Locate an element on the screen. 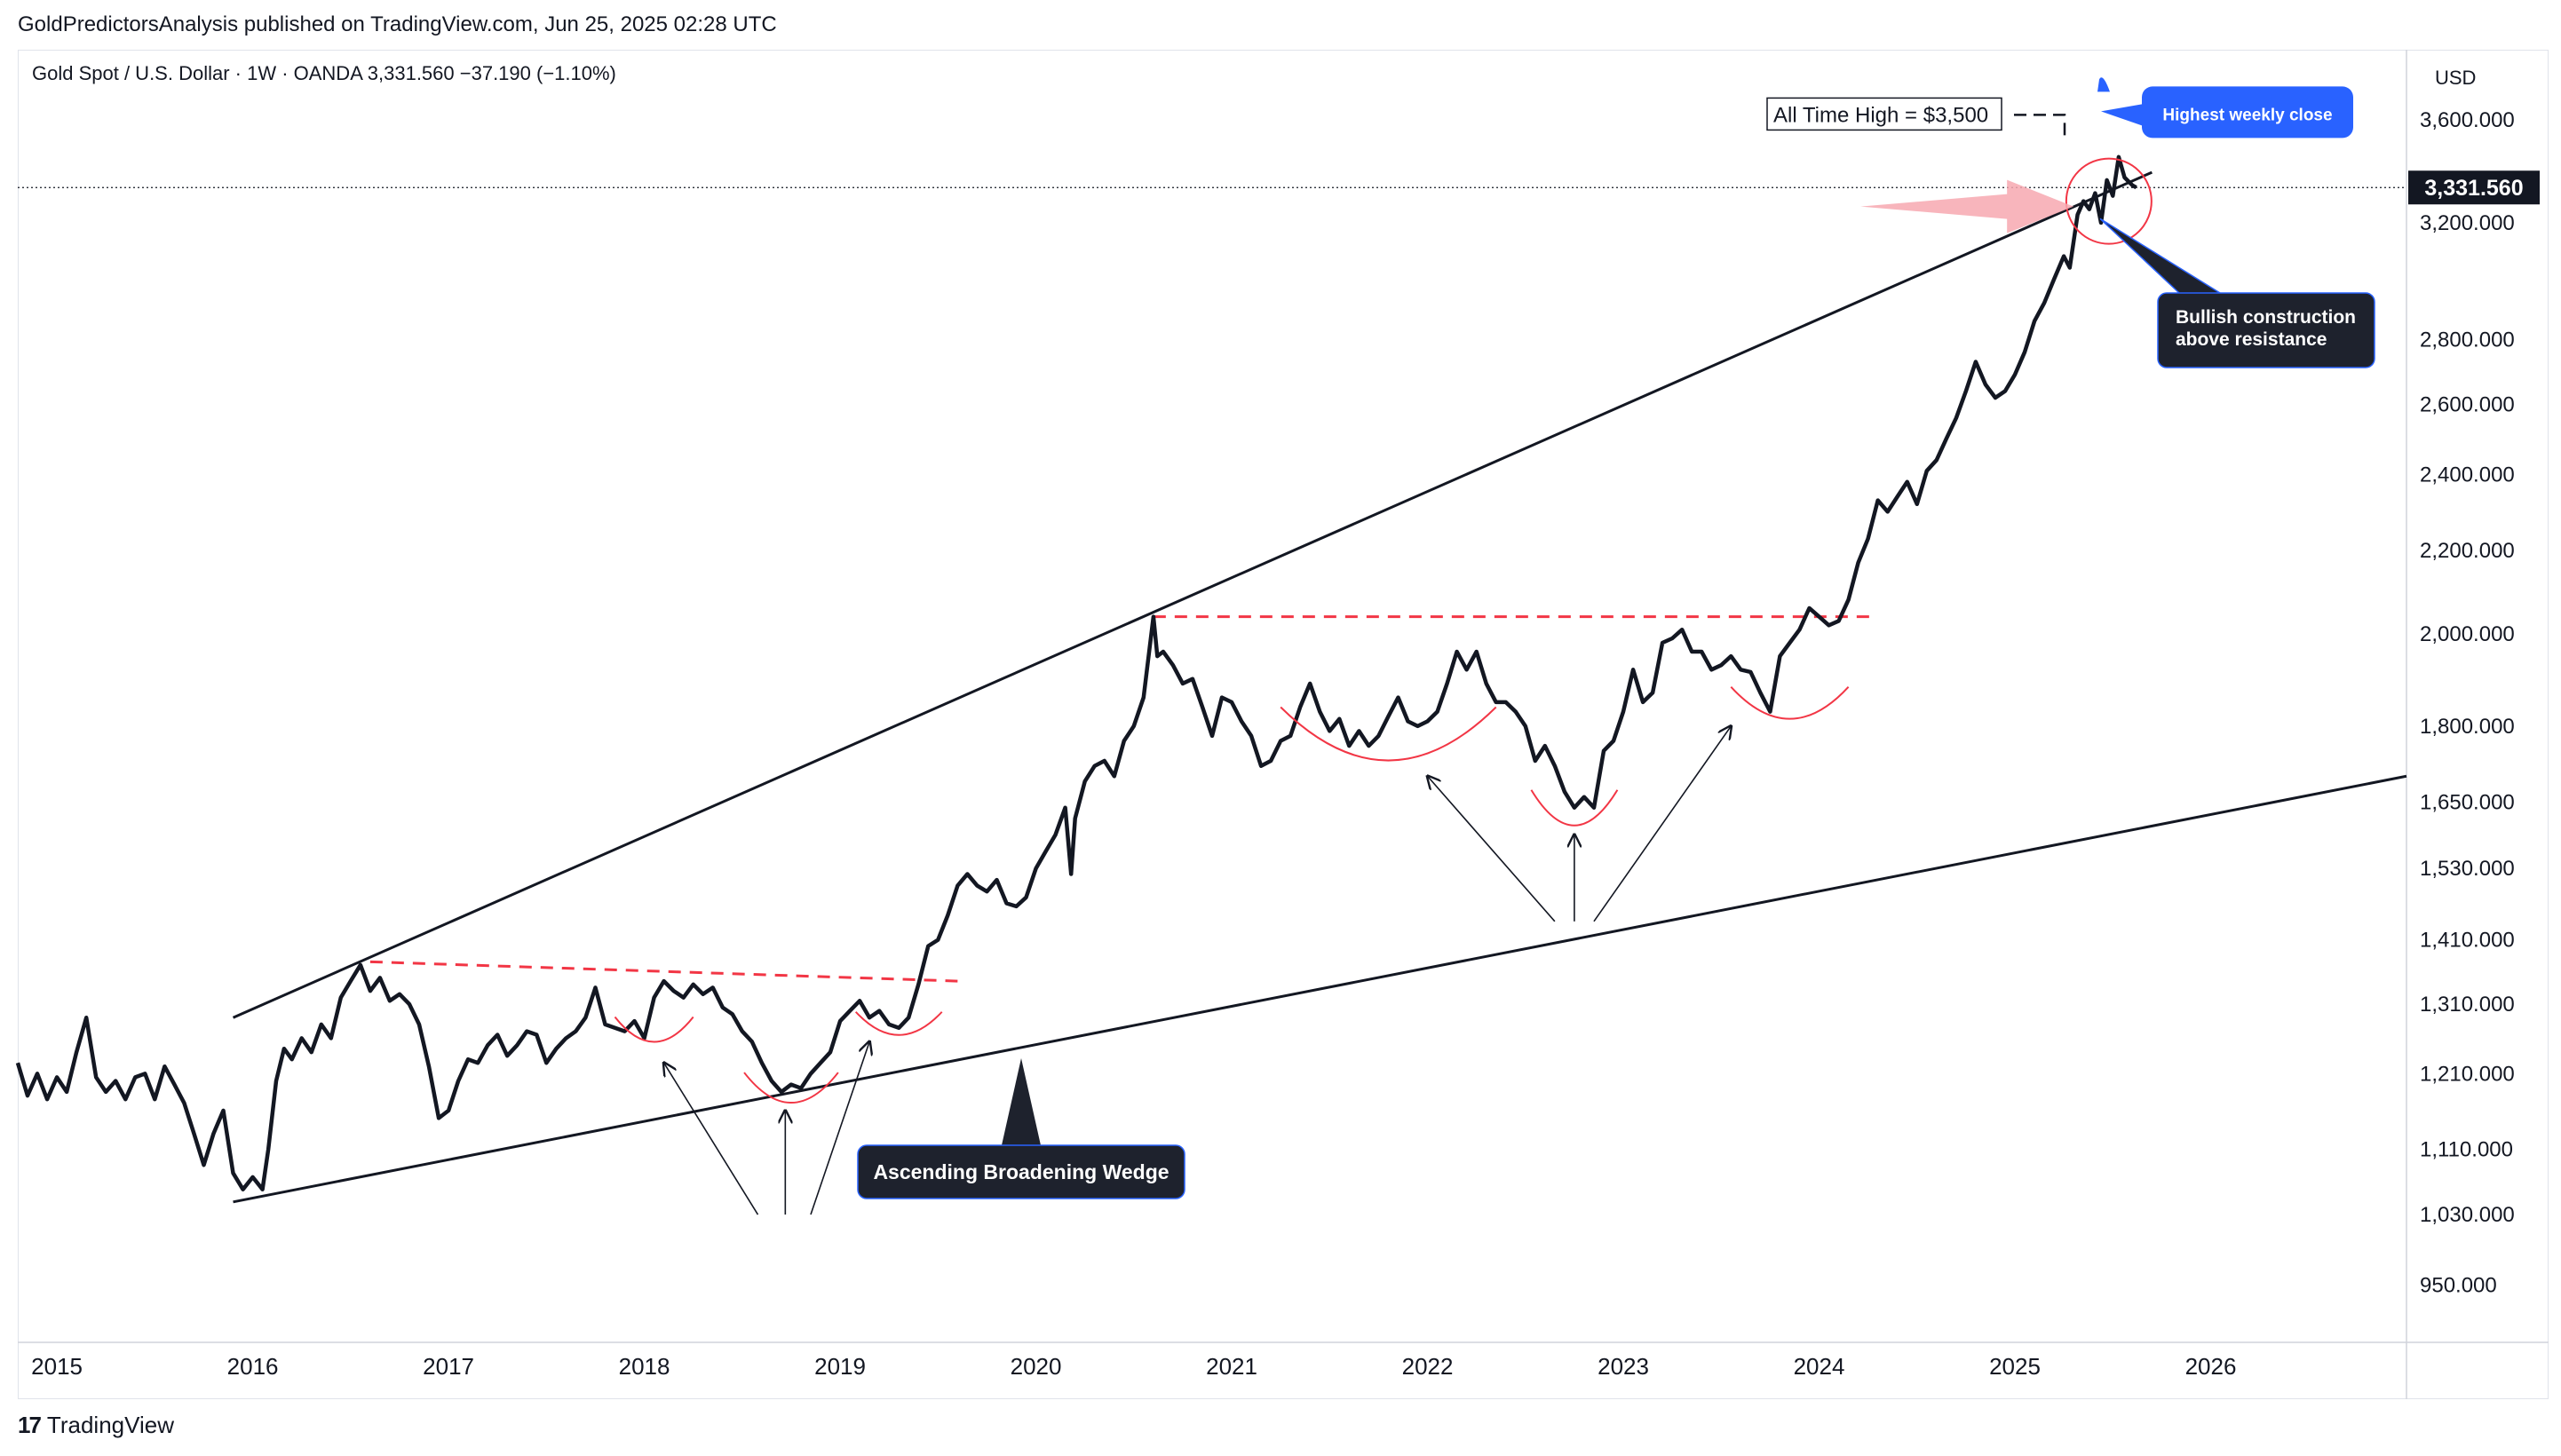 This screenshot has width=2561, height=1456. y-tick-label: 2,800.000 is located at coordinates (2467, 340).